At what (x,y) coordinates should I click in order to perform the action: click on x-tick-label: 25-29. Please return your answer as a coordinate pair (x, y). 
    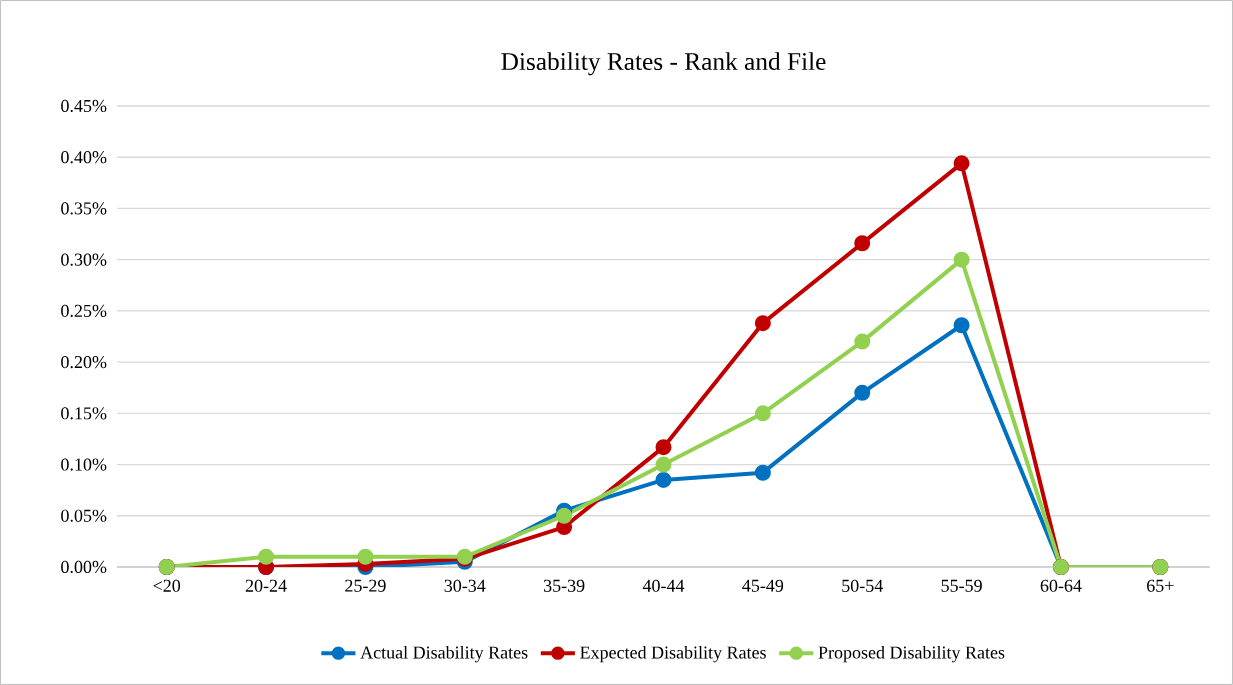
    Looking at the image, I should click on (365, 585).